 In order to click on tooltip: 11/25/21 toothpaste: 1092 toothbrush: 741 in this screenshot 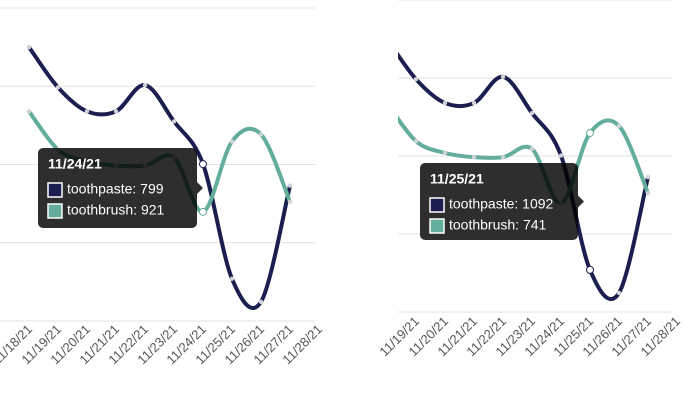, I will do `click(502, 201)`.